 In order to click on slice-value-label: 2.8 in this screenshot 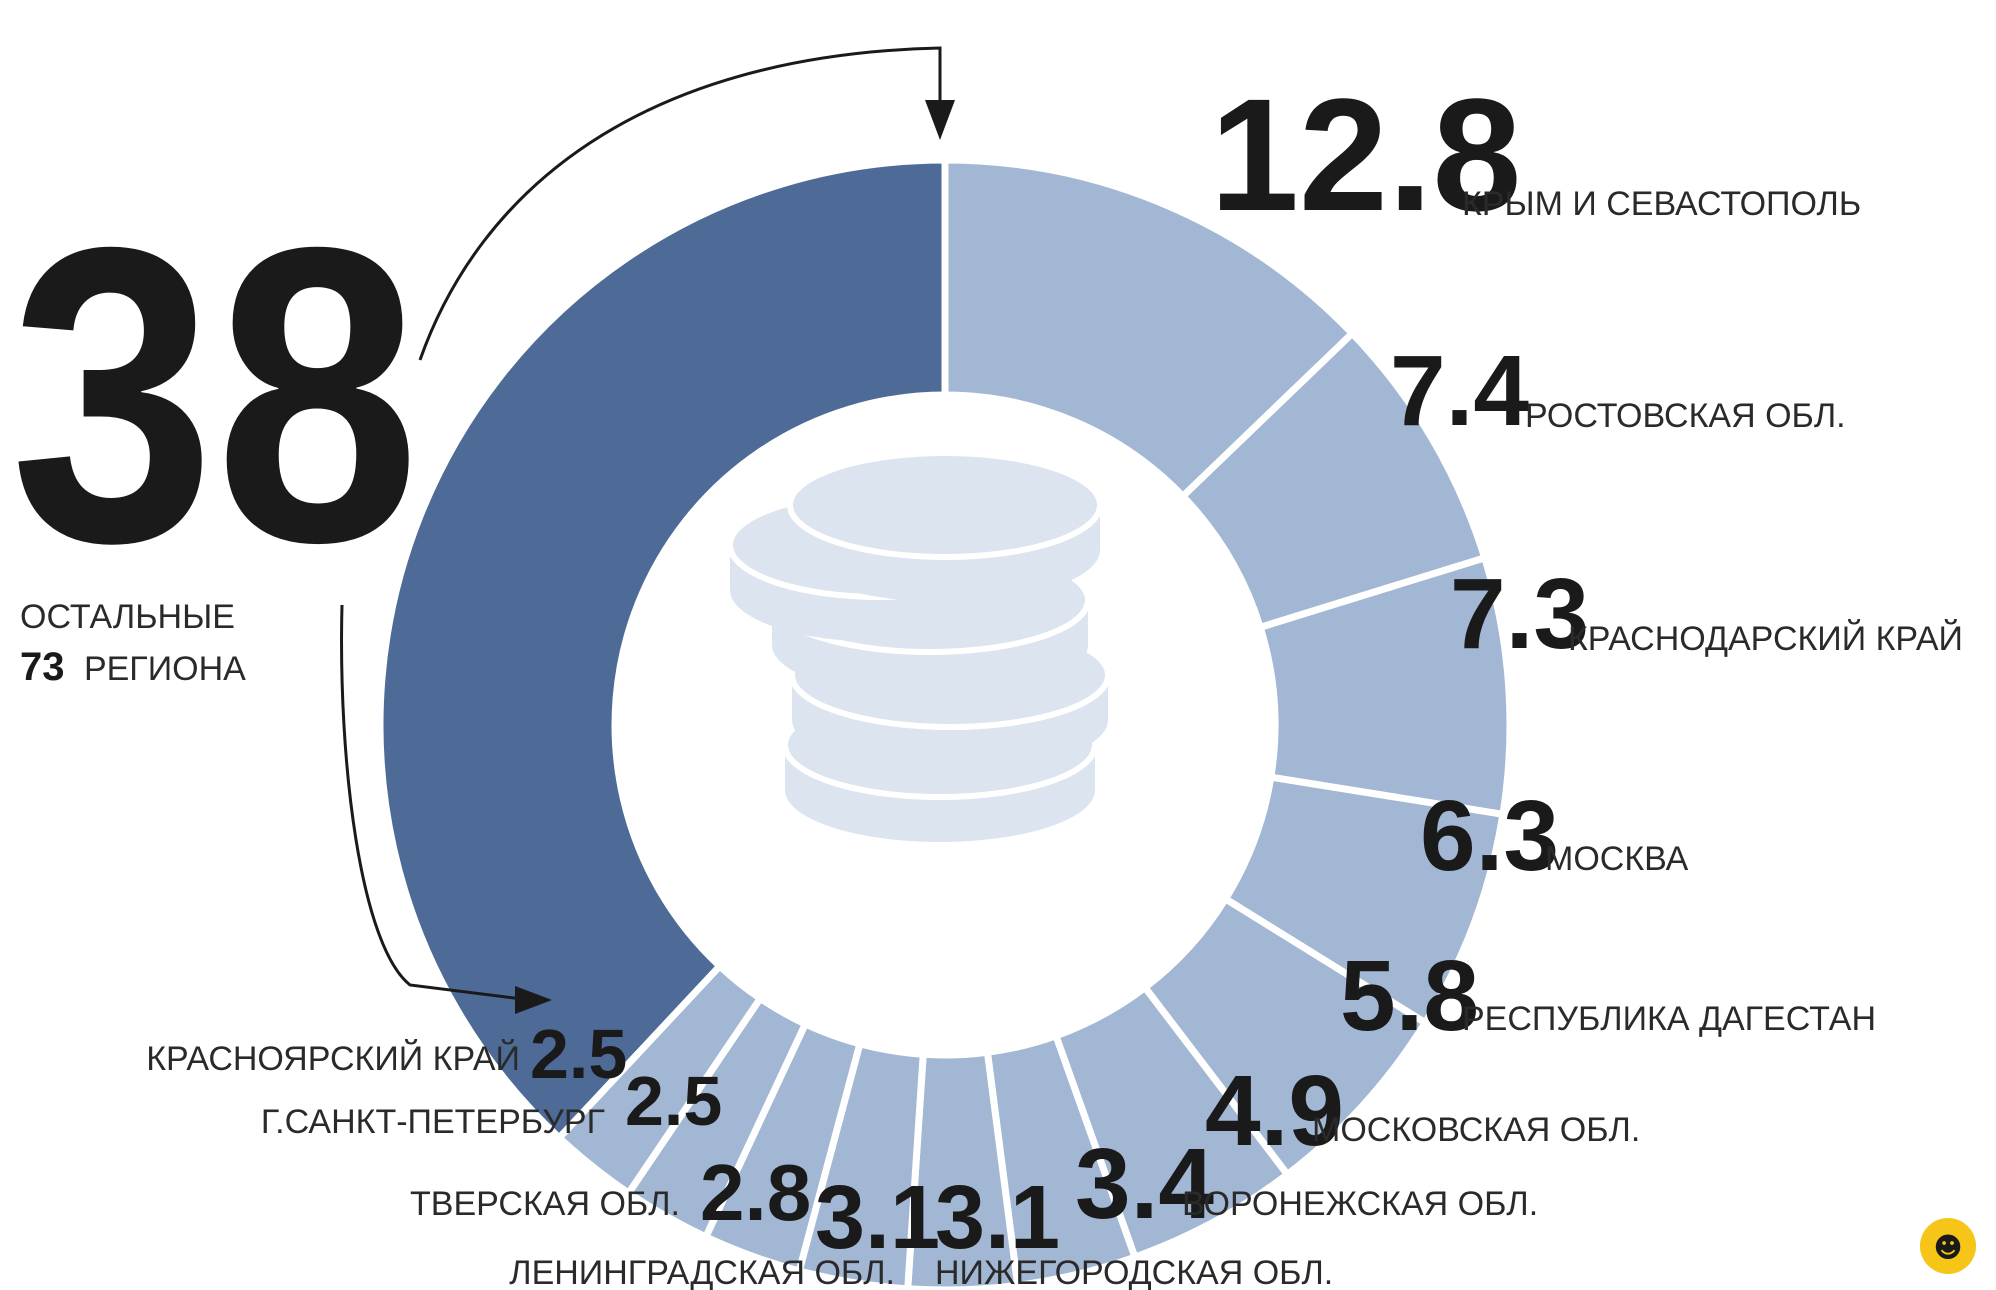, I will do `click(755, 1192)`.